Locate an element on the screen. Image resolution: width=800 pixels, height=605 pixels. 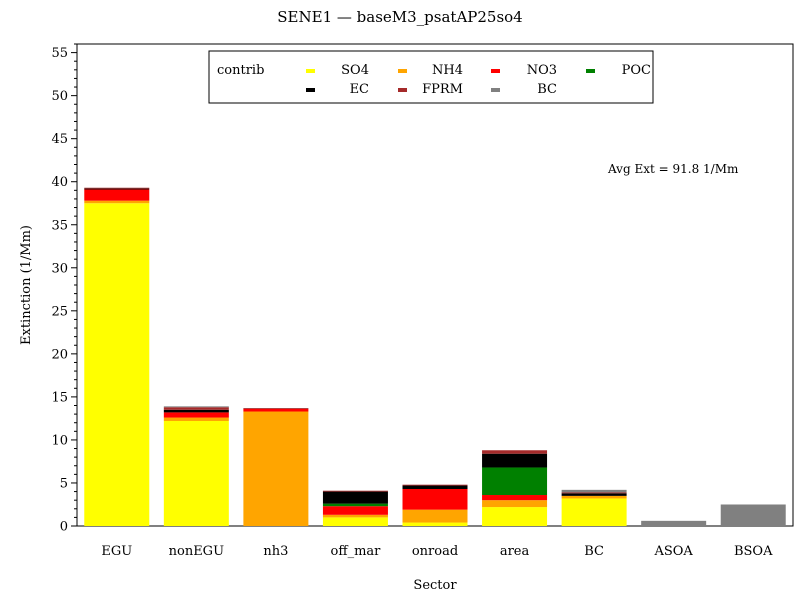
legend-swatch-poc is located at coordinates (590, 71).